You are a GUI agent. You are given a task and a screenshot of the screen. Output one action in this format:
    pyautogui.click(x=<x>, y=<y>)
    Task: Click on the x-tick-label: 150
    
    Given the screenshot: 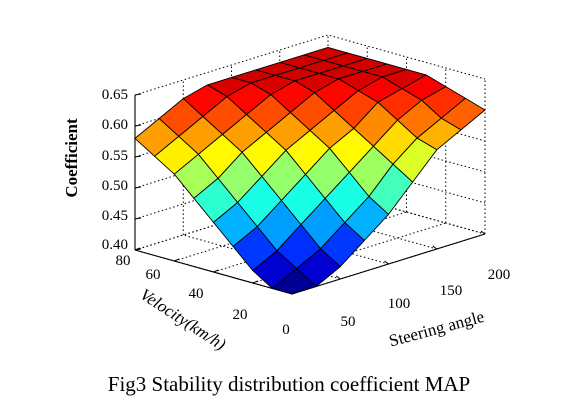 What is the action you would take?
    pyautogui.click(x=451, y=291)
    